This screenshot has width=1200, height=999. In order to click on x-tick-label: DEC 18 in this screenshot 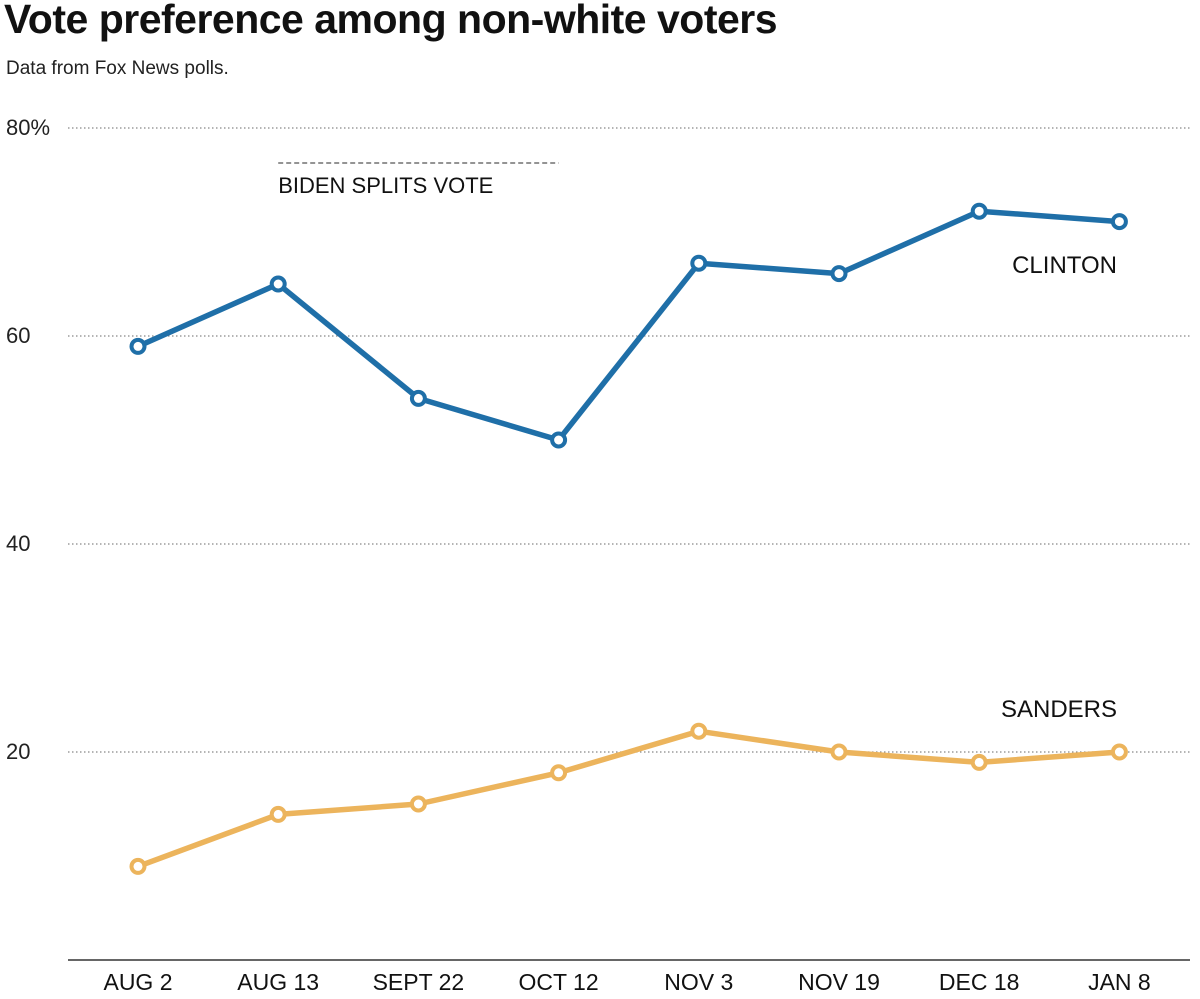, I will do `click(979, 982)`.